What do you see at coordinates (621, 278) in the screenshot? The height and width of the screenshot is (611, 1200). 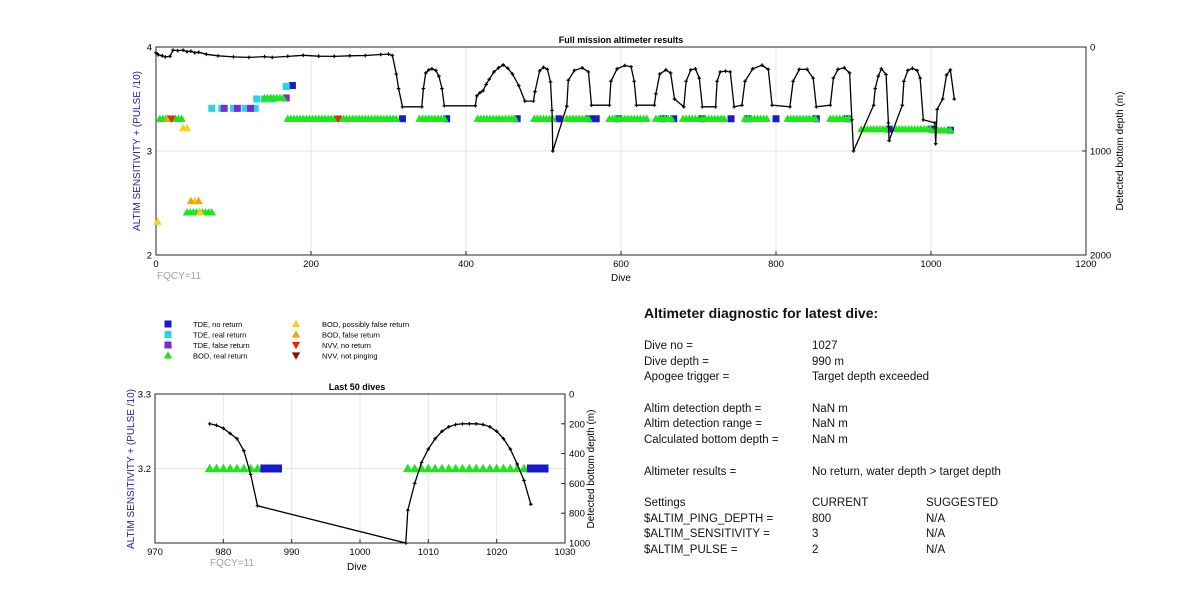 I see `top-x-axis-label: Dive` at bounding box center [621, 278].